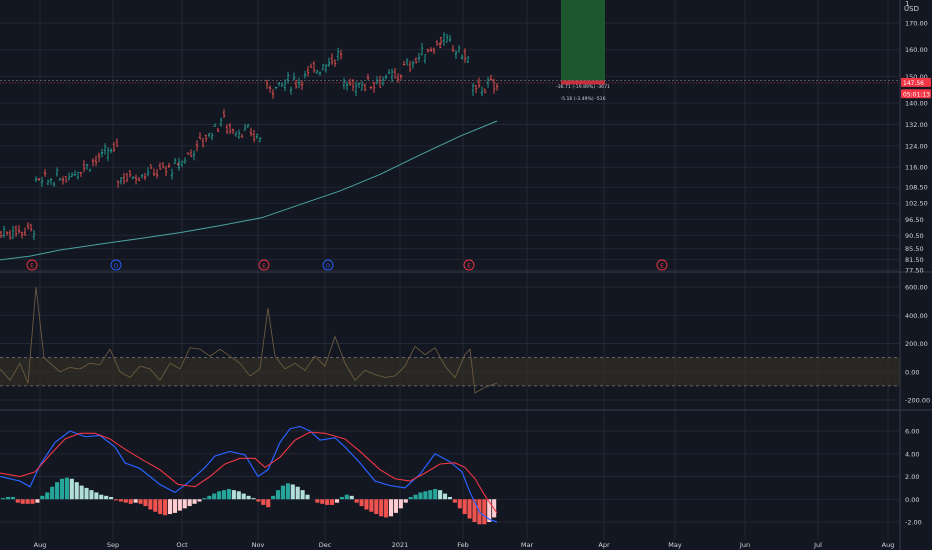 The height and width of the screenshot is (550, 932). I want to click on osc-tick-label: 0.00, so click(912, 372).